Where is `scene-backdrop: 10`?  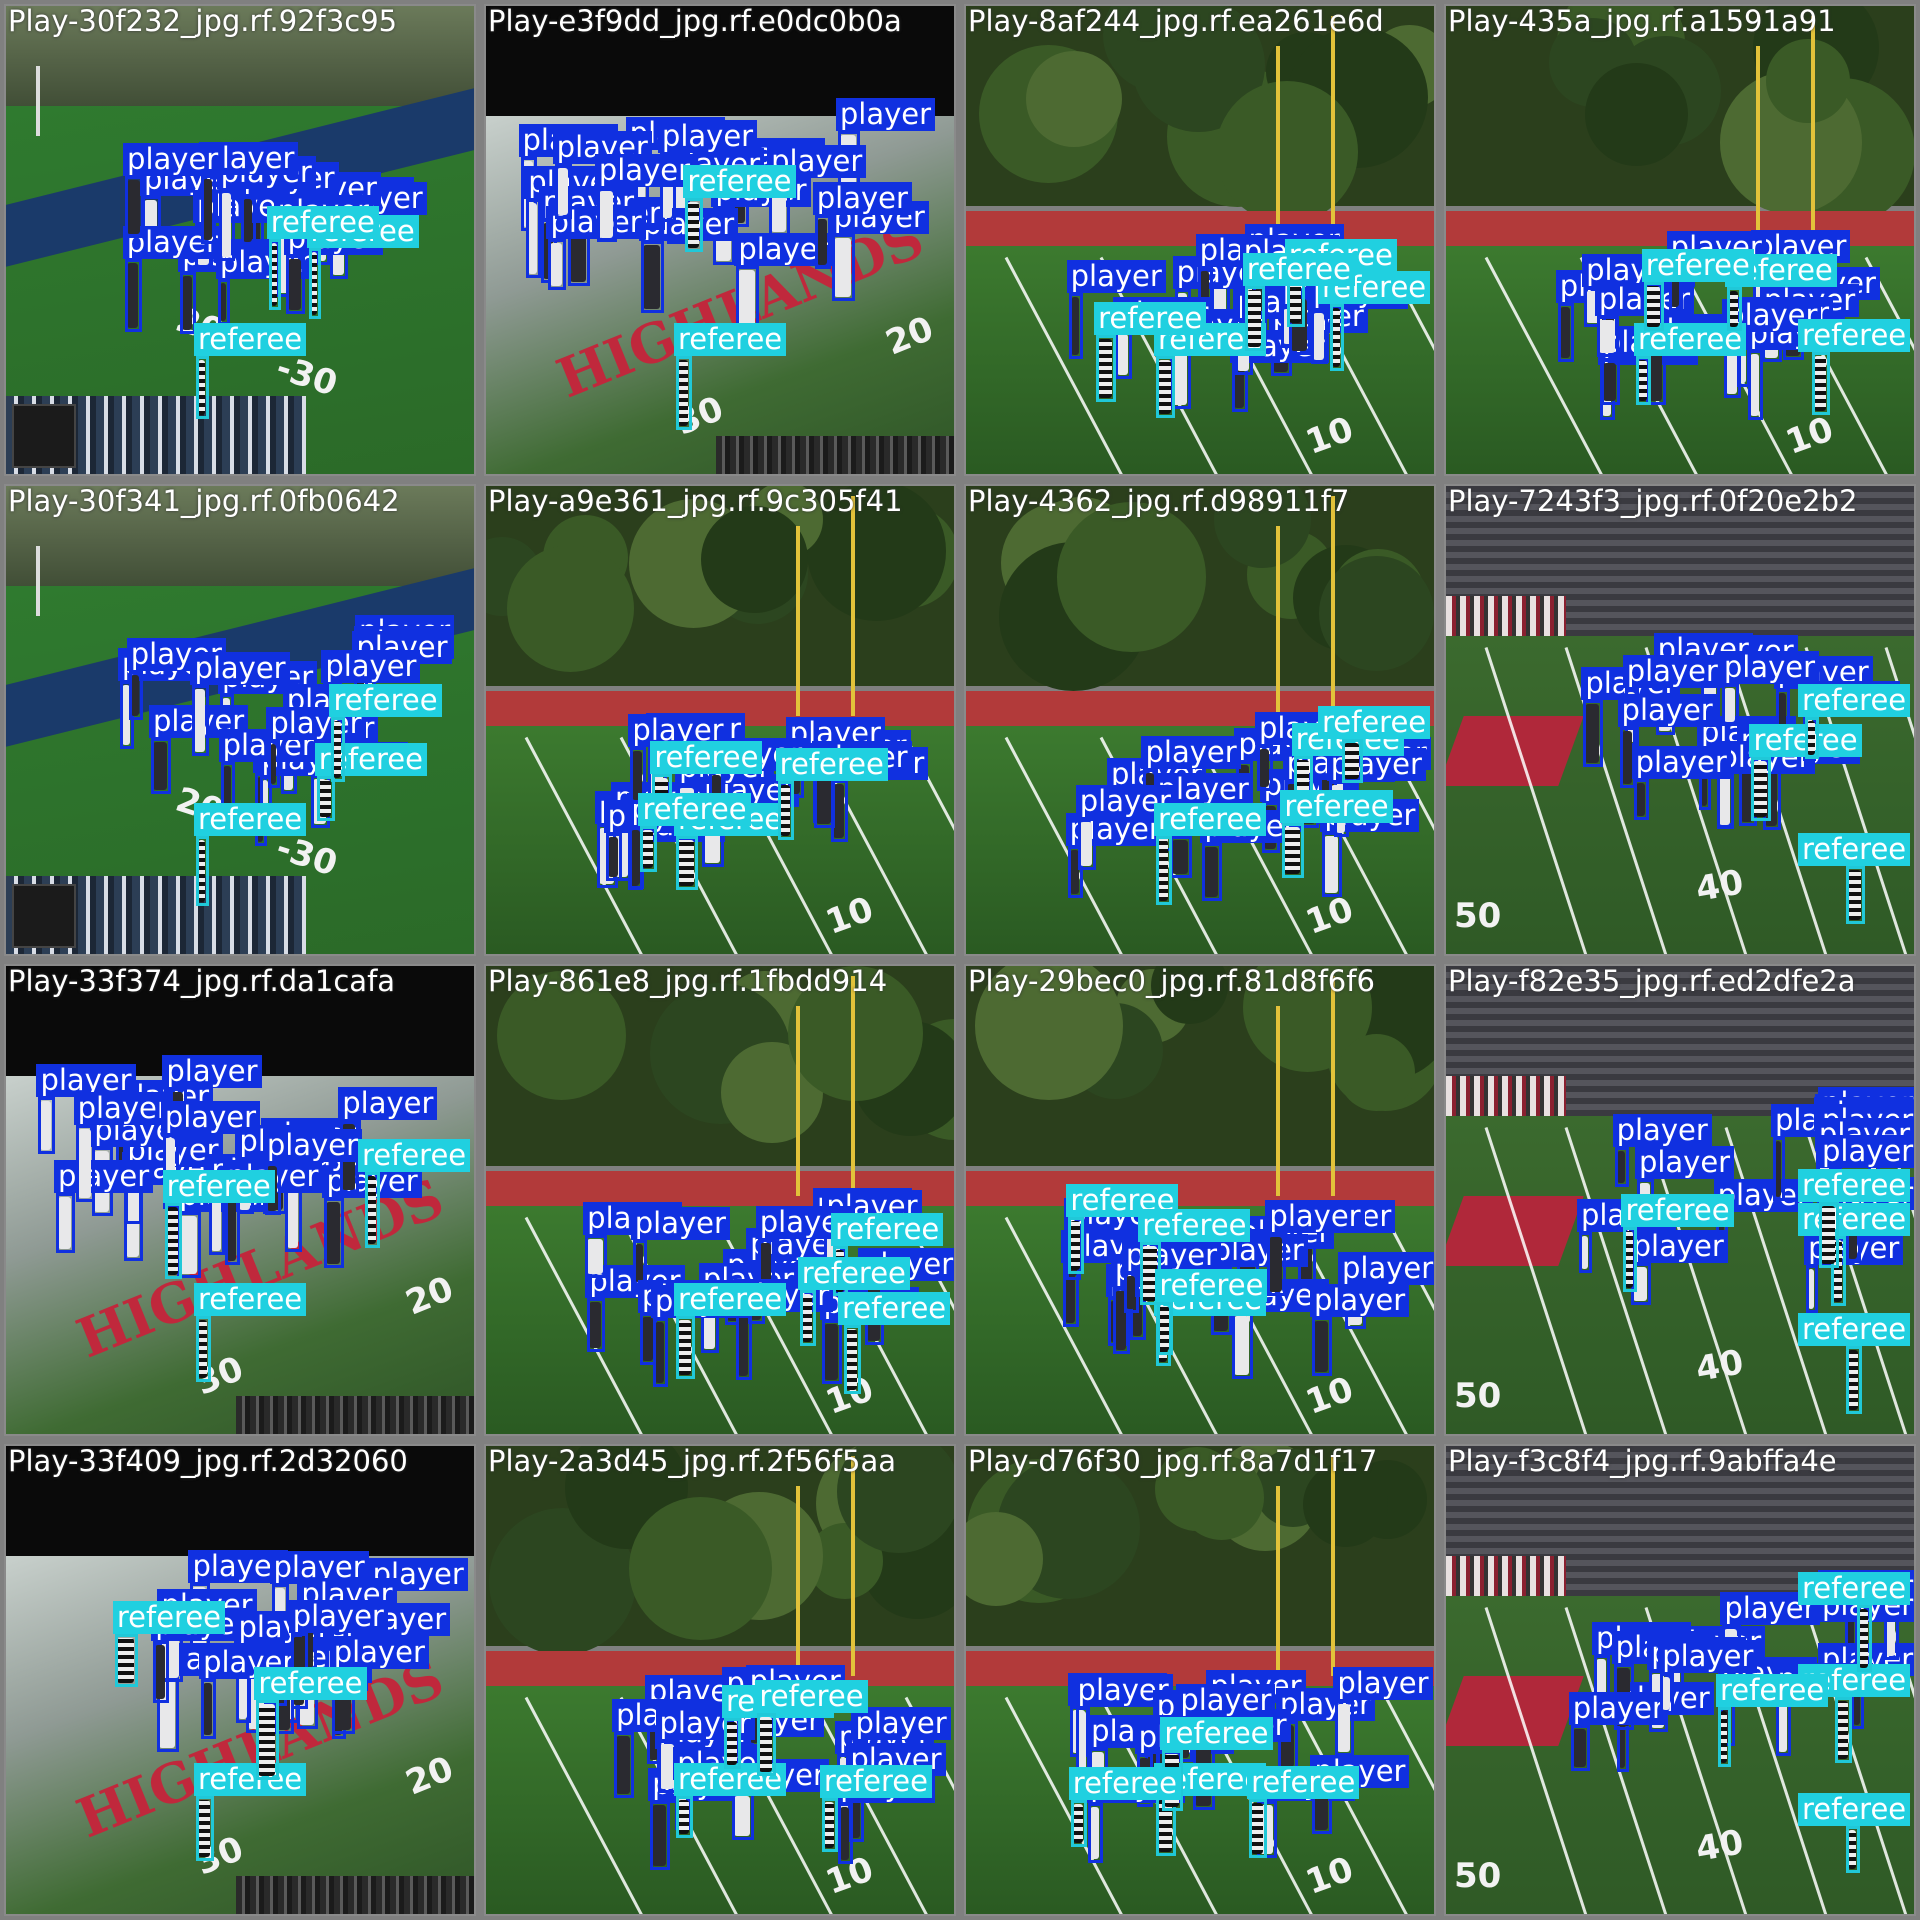
scene-backdrop: 10 is located at coordinates (720, 1200).